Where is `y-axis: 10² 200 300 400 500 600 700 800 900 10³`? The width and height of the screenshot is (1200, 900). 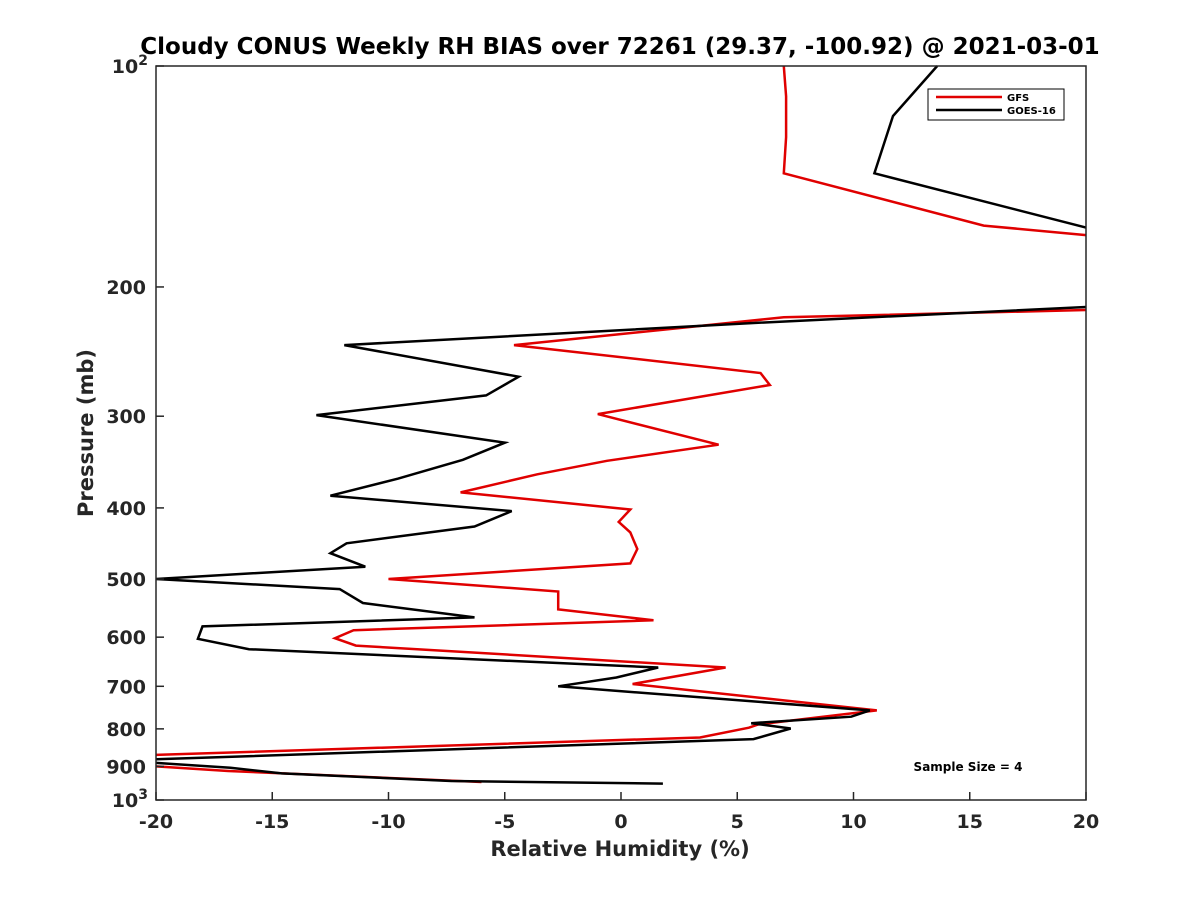
y-axis: 10² 200 300 400 500 600 700 800 900 10³ is located at coordinates (135, 432).